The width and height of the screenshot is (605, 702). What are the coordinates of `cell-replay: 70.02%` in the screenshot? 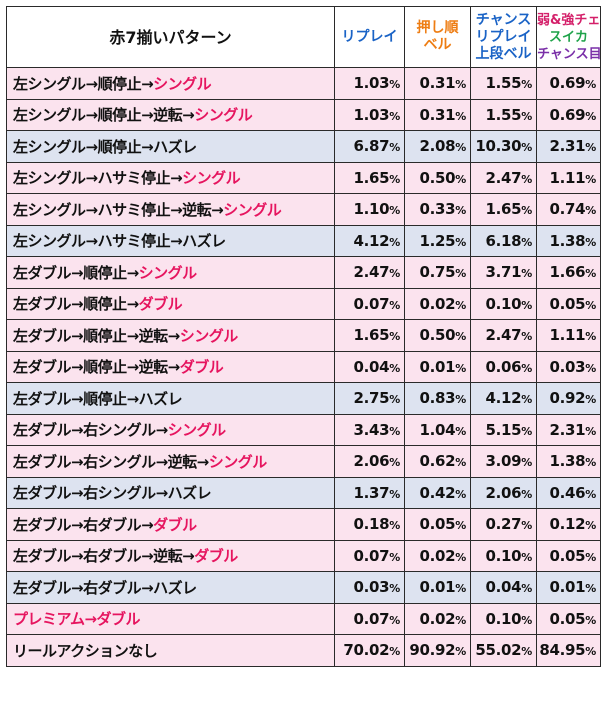 It's located at (369, 650).